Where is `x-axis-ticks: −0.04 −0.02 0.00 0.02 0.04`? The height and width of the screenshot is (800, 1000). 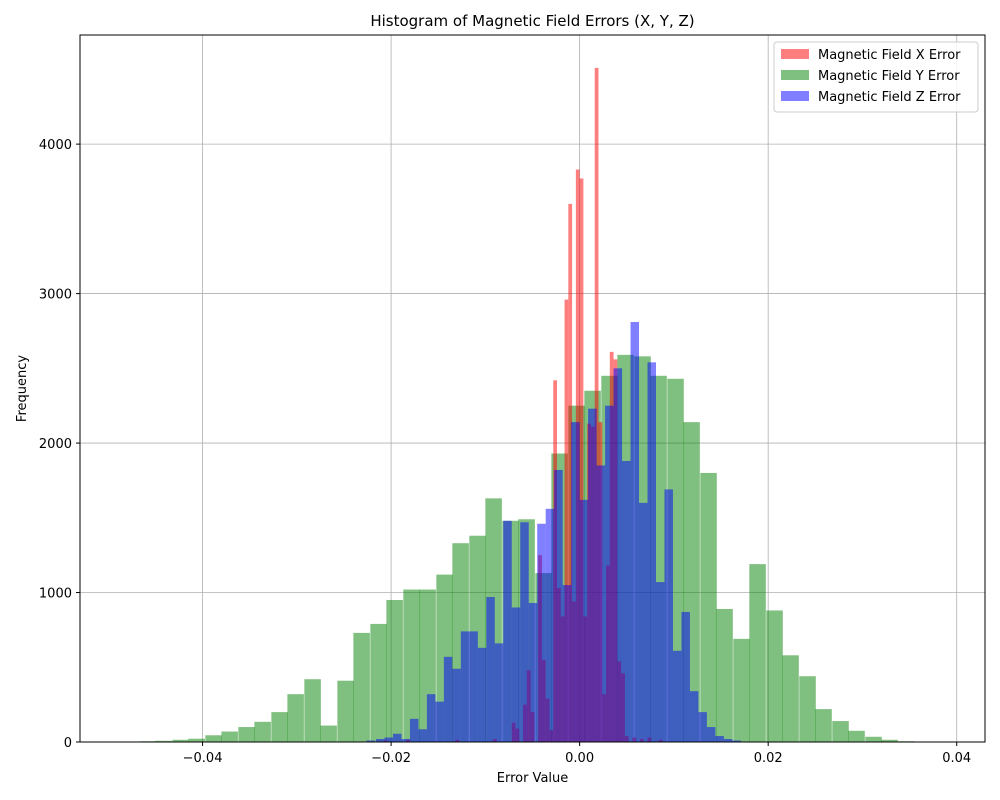
x-axis-ticks: −0.04 −0.02 0.00 0.02 0.04 is located at coordinates (577, 754).